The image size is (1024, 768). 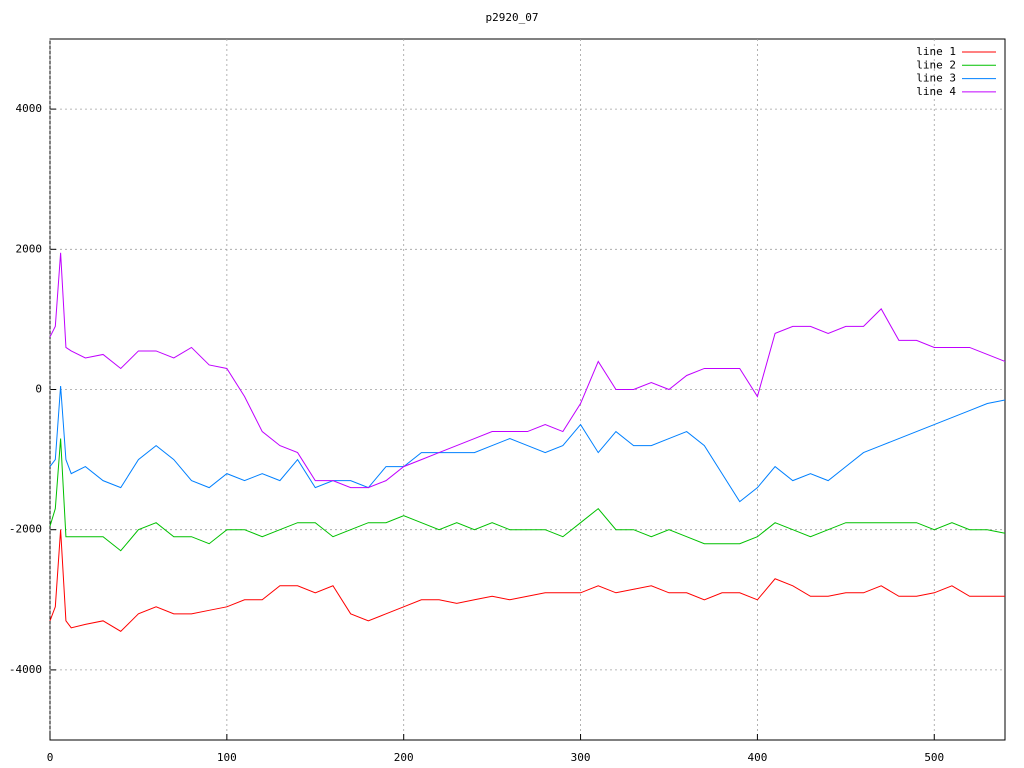 What do you see at coordinates (757, 757) in the screenshot?
I see `x-tick-label: 400` at bounding box center [757, 757].